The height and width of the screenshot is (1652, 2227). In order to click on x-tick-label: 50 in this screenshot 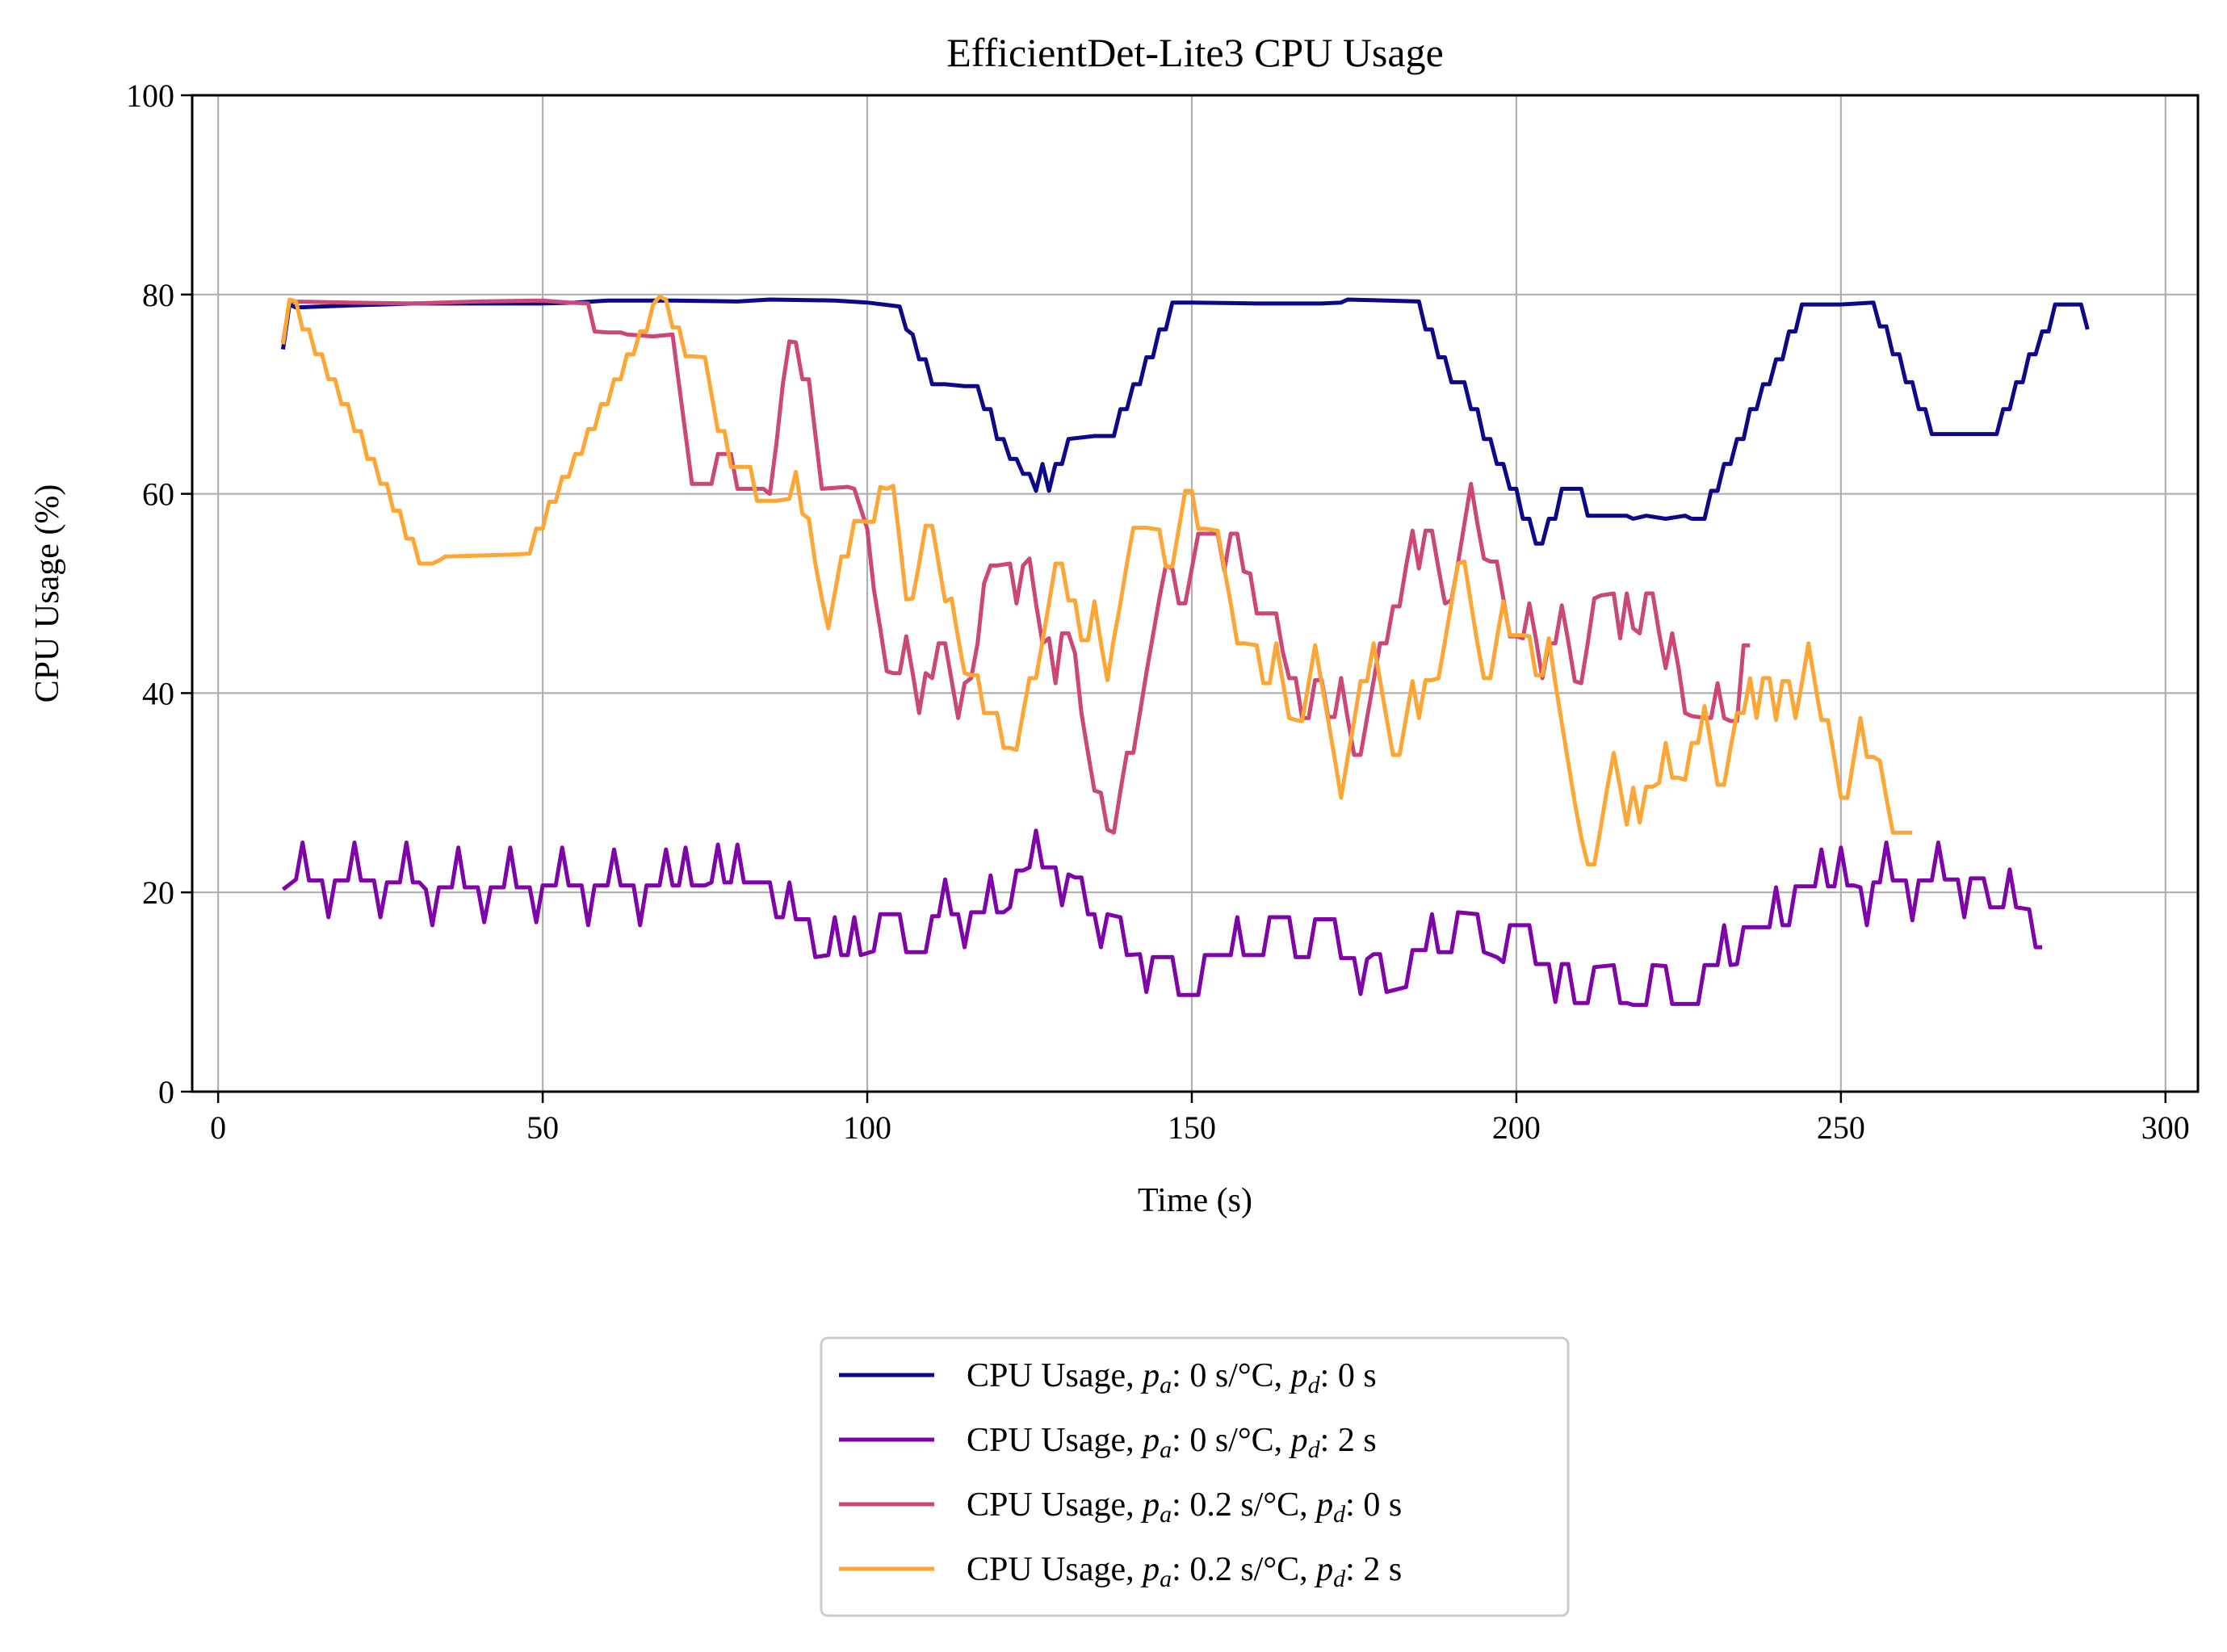, I will do `click(542, 1127)`.